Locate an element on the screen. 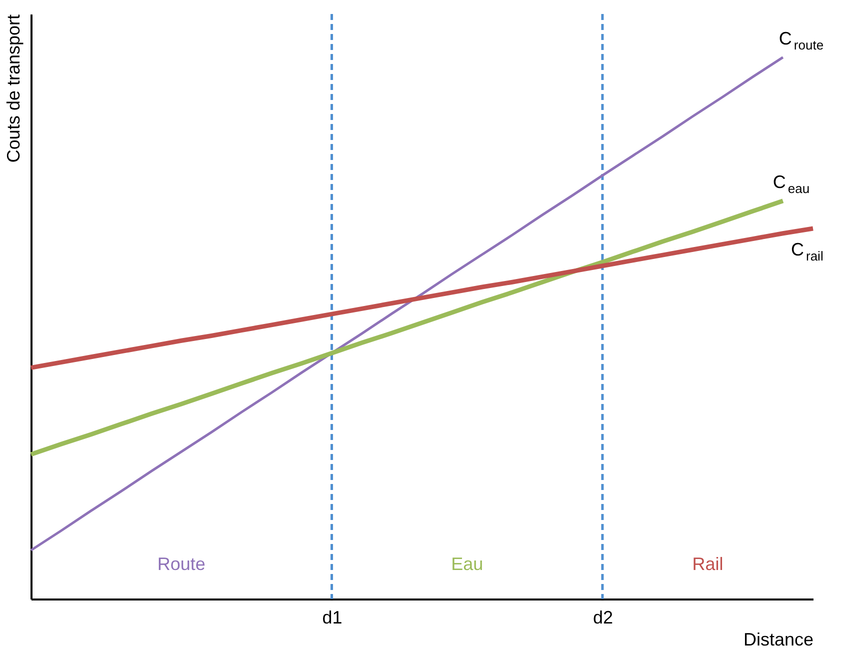 The image size is (854, 655). x-tick-label: d1 is located at coordinates (332, 618).